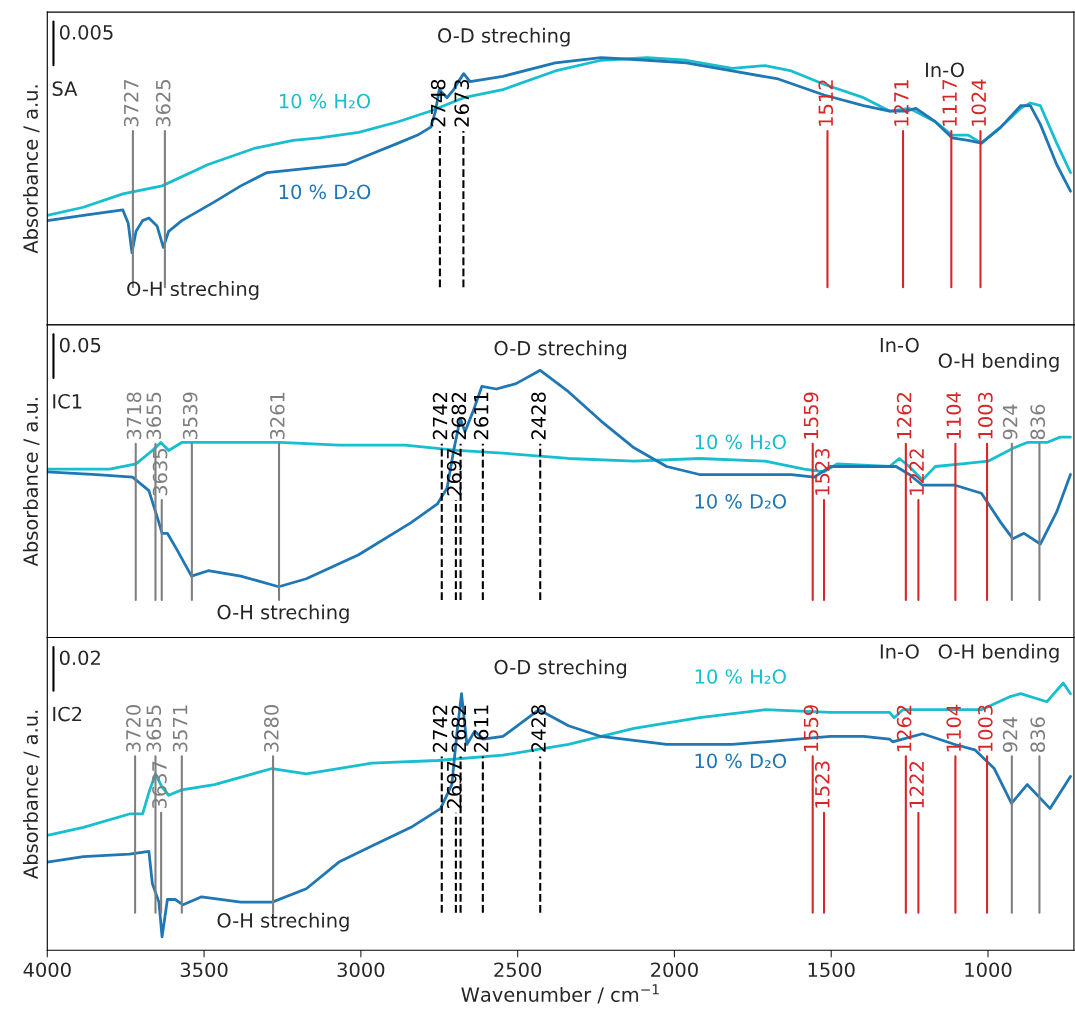 This screenshot has width=1075, height=1012. I want to click on ref-line-label: 1512, so click(826, 103).